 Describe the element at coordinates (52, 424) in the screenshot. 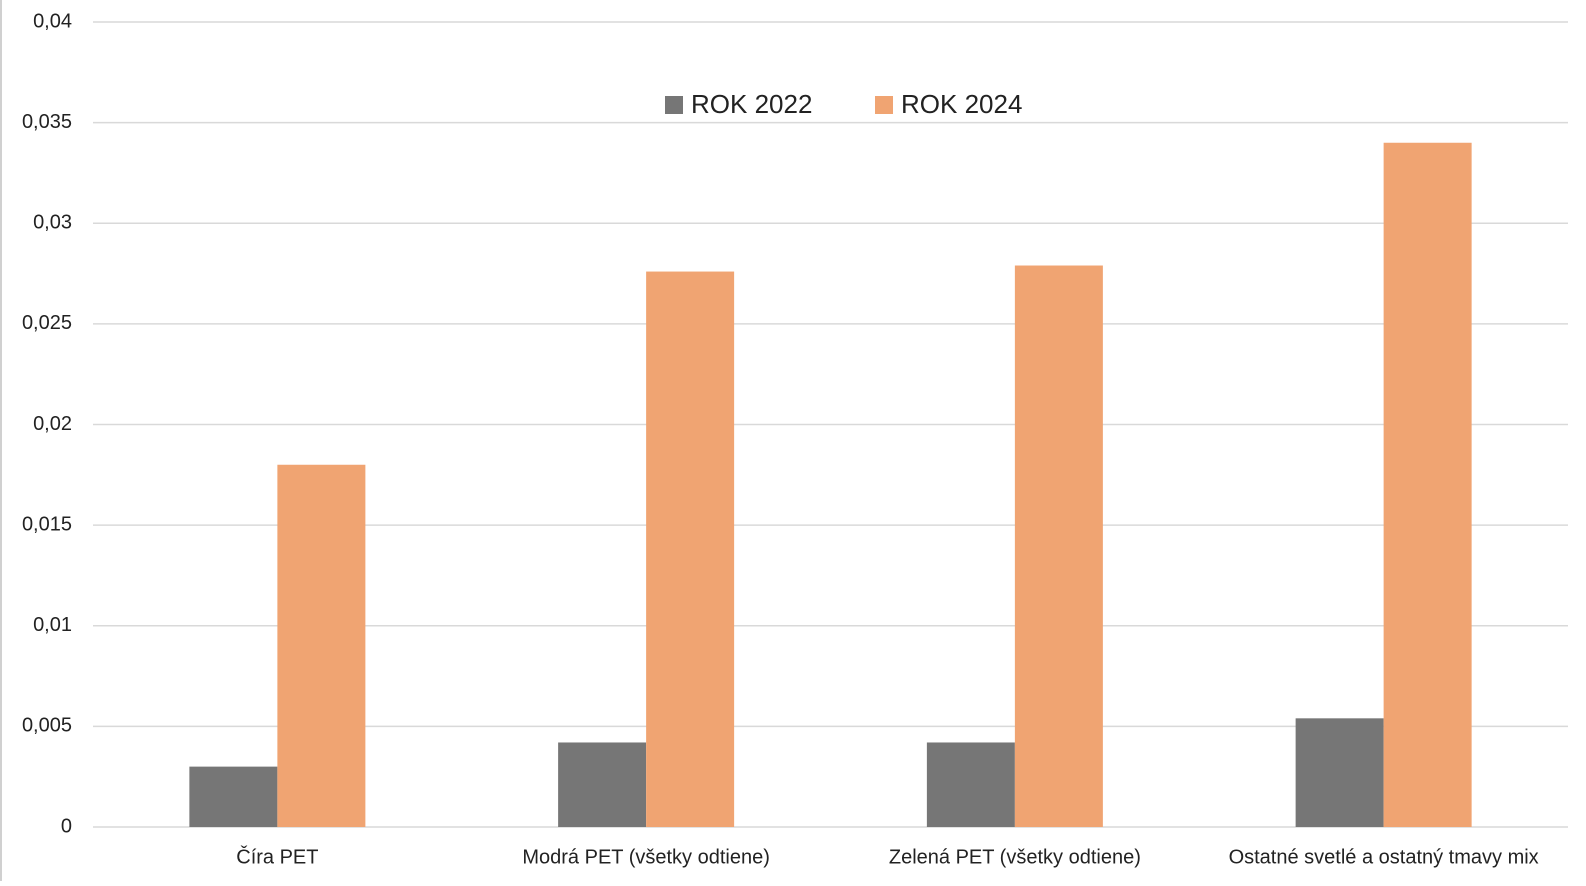

I see `y-tick-label: 0,02` at that location.